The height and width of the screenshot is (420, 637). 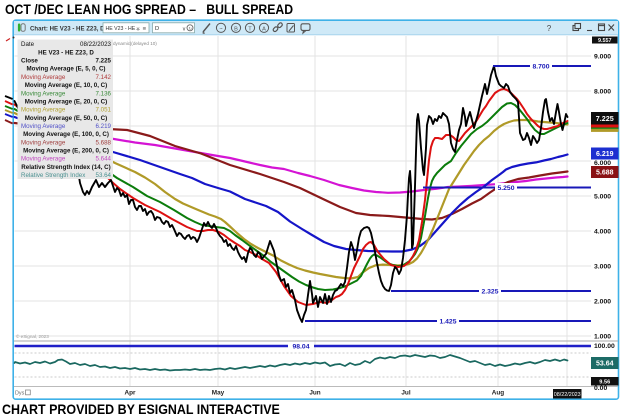 I want to click on svg-text: 98.04, so click(x=300, y=347).